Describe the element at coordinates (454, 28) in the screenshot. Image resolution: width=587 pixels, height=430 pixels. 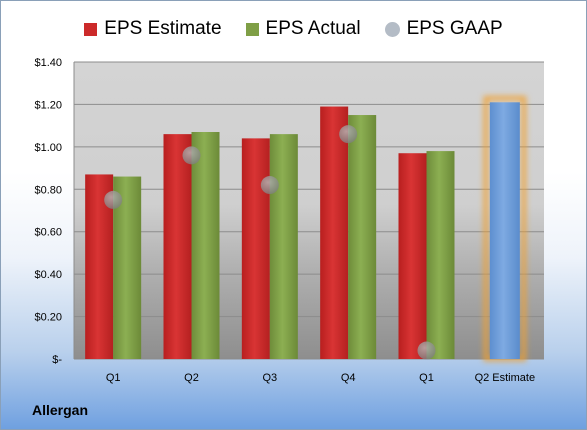
I see `legend-label-eps-gaap: EPS GAAP` at that location.